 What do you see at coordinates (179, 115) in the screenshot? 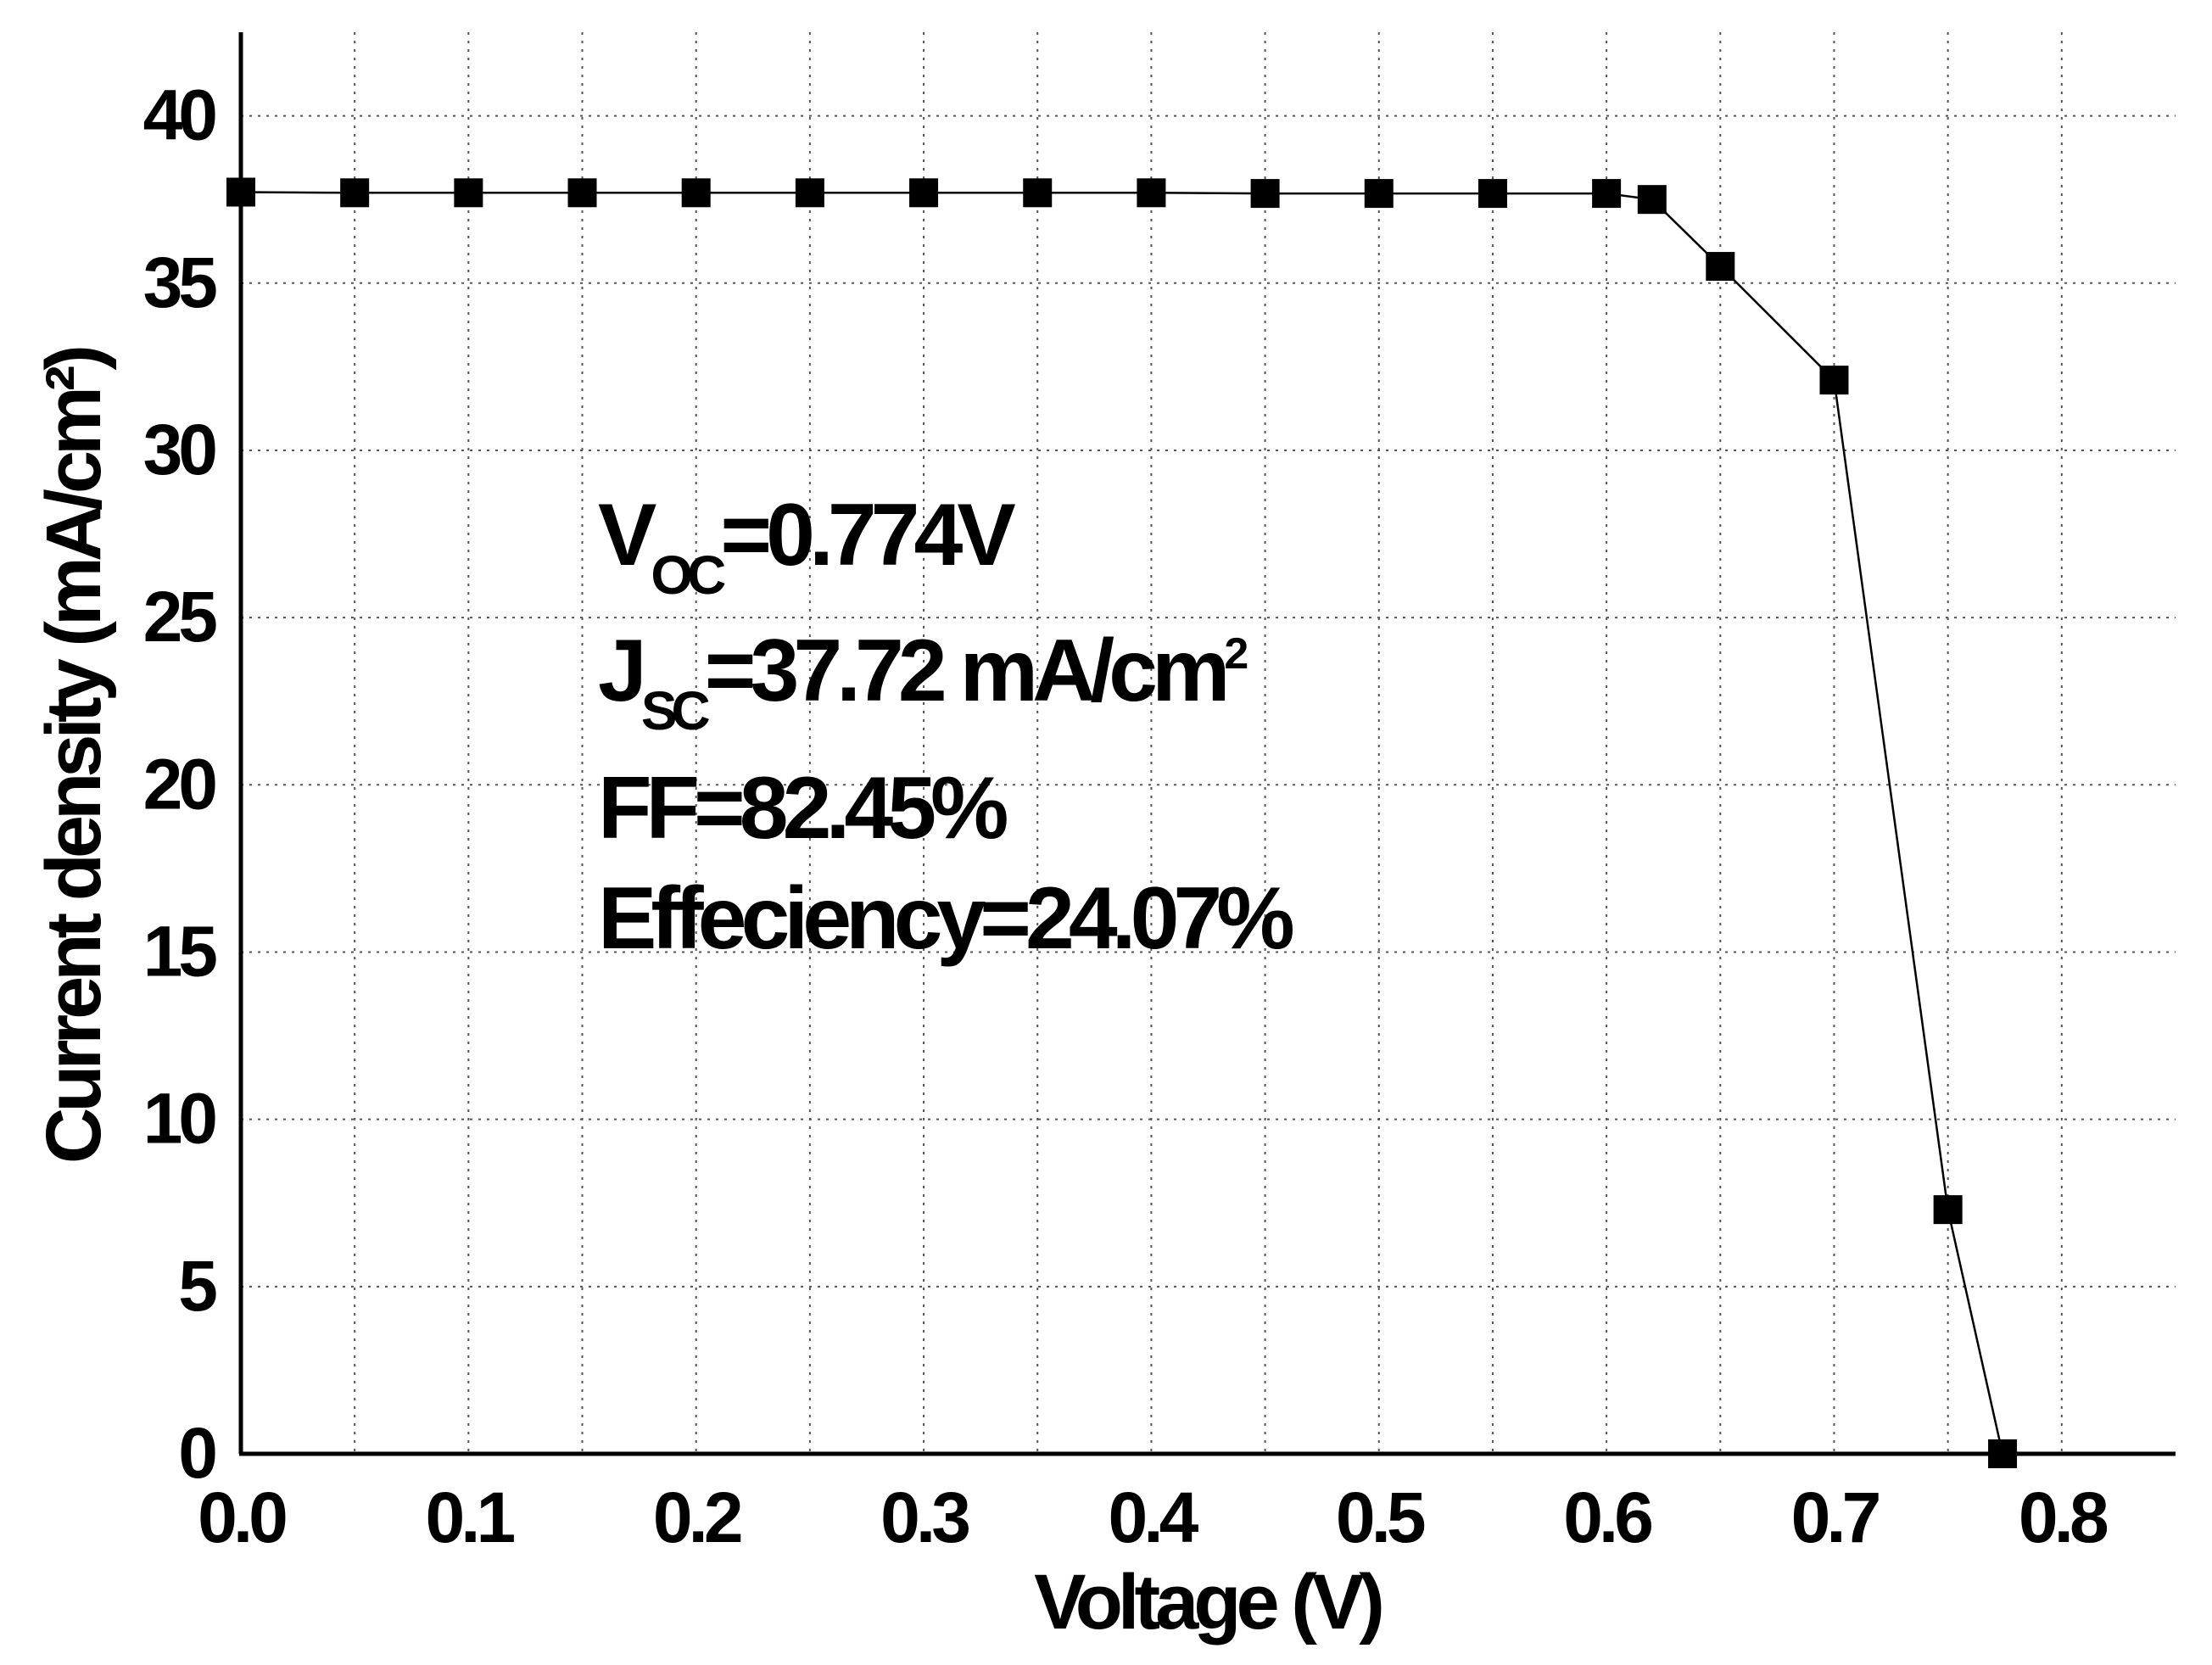
I see `y-tick-label: 40` at bounding box center [179, 115].